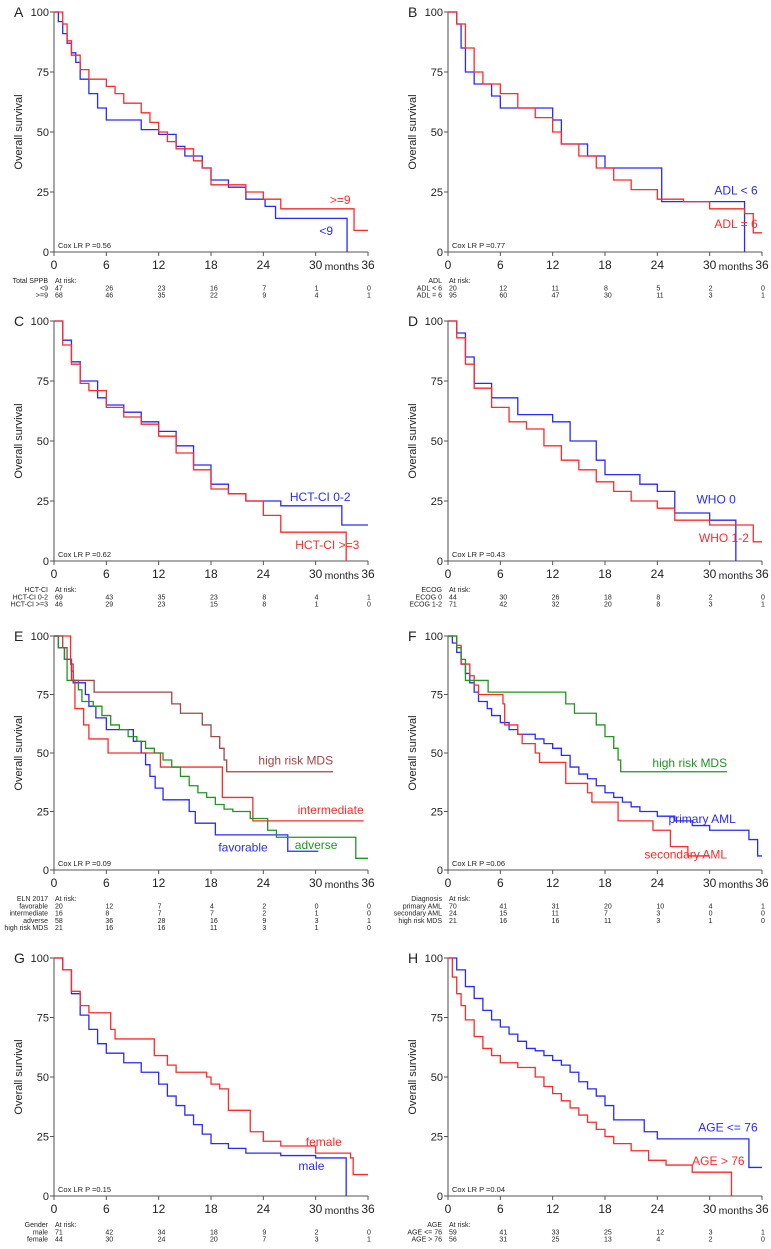 This screenshot has height=1249, width=771. I want to click on risk-count: 42, so click(109, 1232).